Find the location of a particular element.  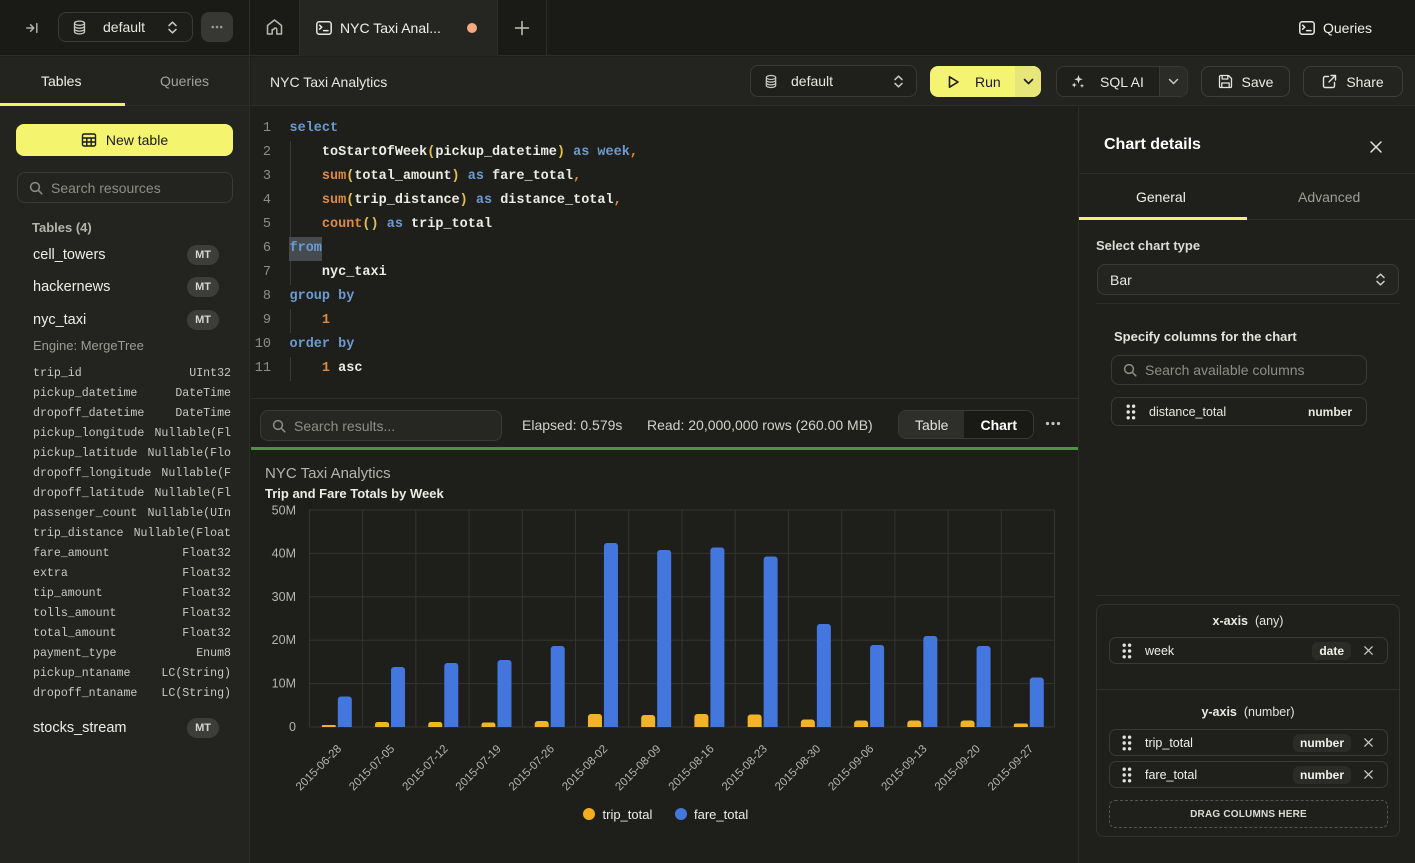

svg-text: 2015-08-09 is located at coordinates (638, 768).